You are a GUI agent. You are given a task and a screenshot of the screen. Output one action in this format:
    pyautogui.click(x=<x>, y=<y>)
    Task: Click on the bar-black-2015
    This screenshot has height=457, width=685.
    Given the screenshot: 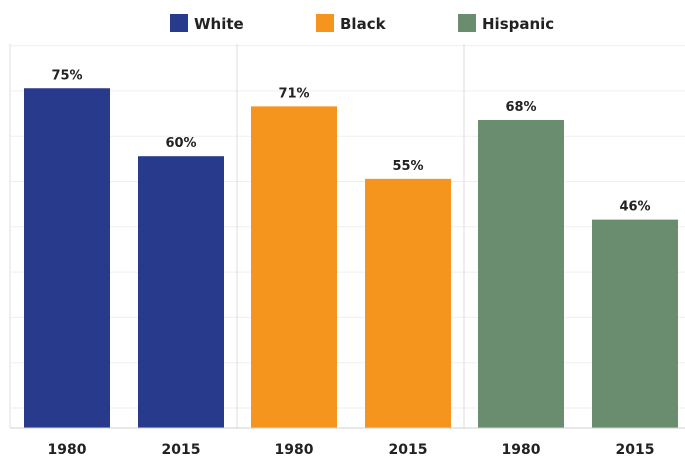 What is the action you would take?
    pyautogui.click(x=408, y=303)
    